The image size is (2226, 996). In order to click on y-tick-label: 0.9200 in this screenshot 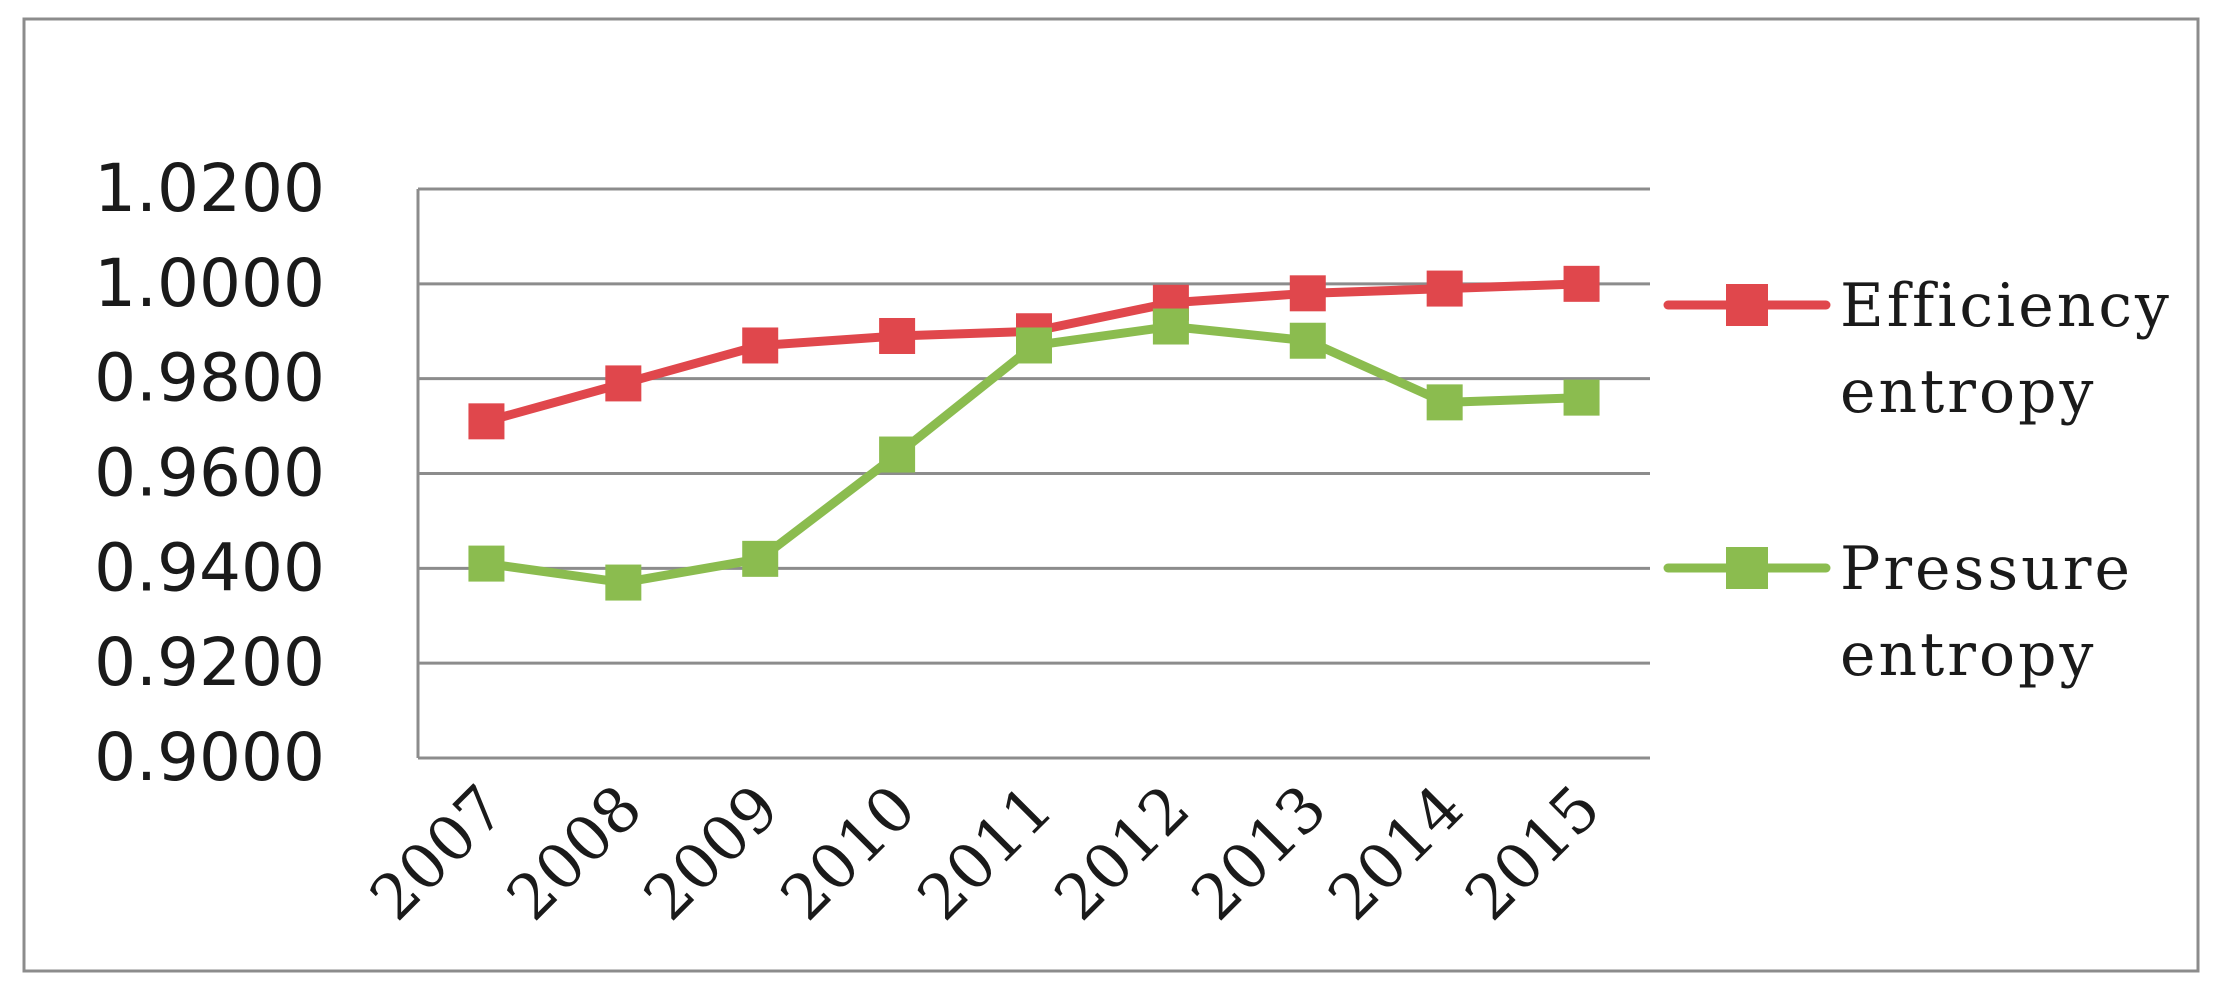, I will do `click(209, 662)`.